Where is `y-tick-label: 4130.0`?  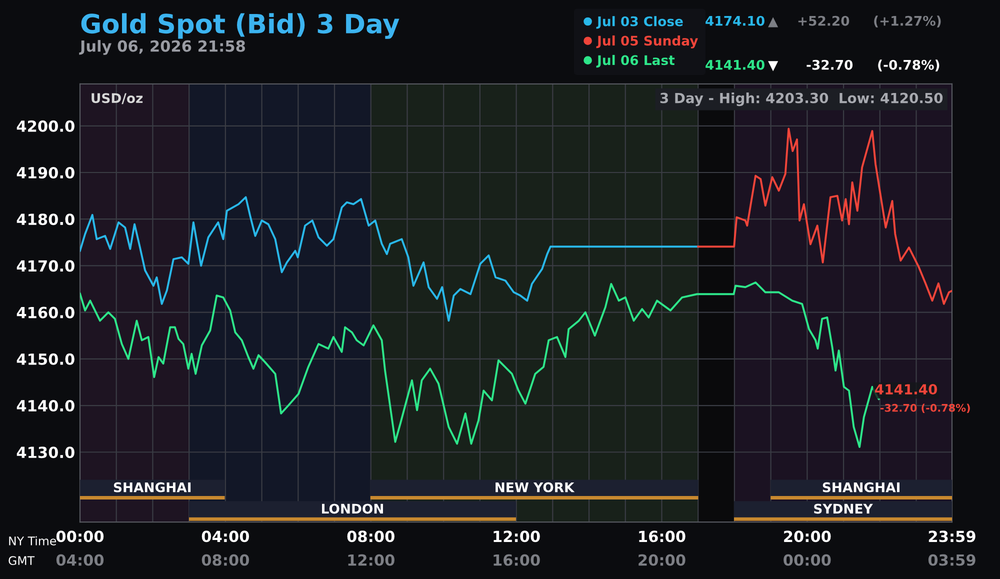
y-tick-label: 4130.0 is located at coordinates (45, 452).